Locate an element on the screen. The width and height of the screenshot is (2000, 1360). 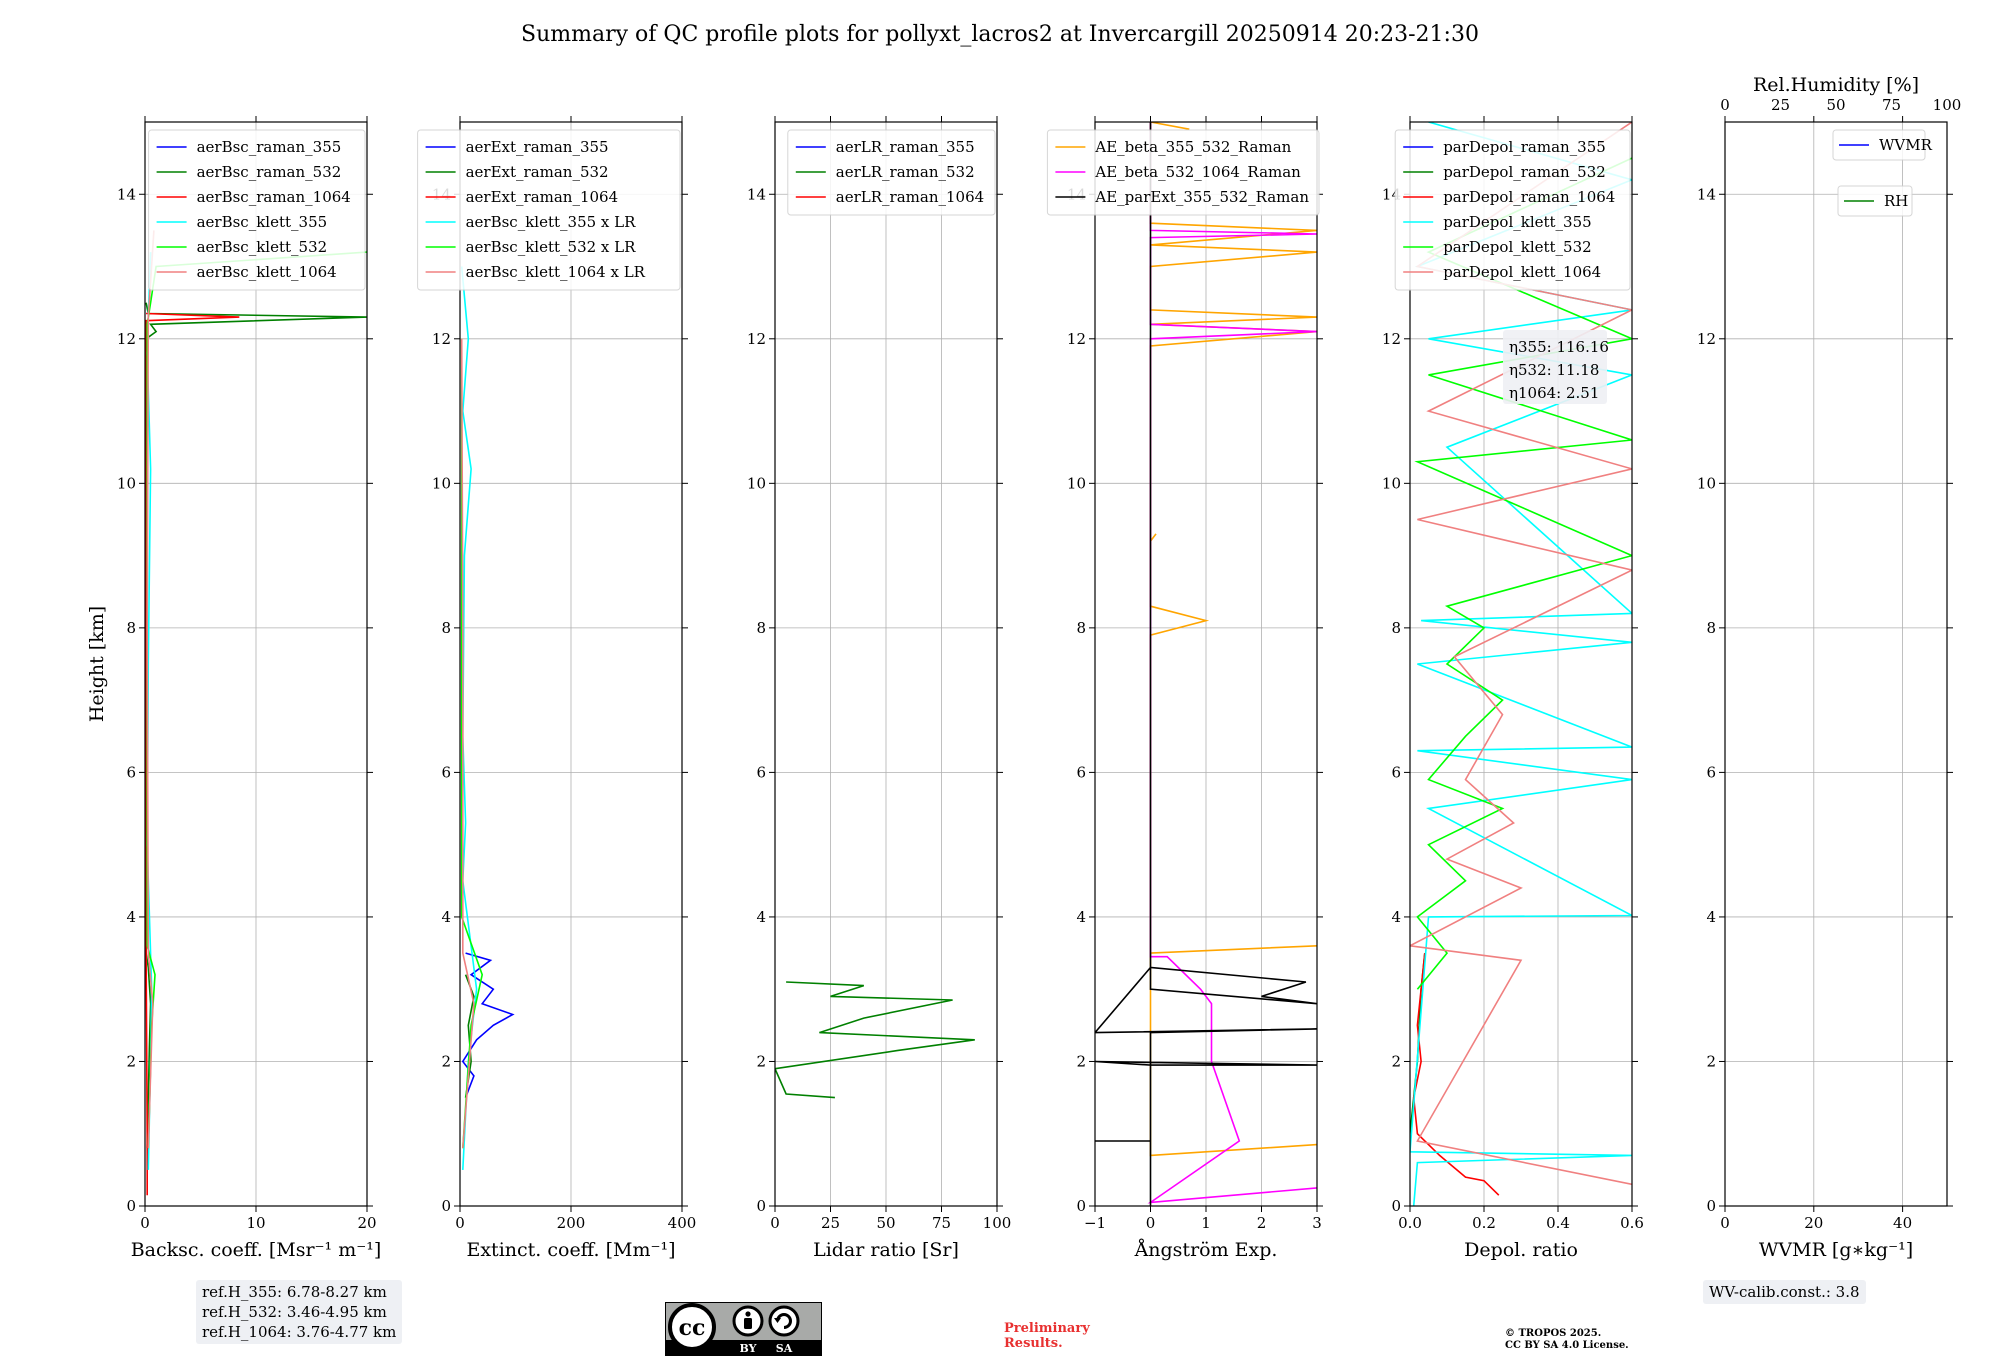
x-tick-label: 1 is located at coordinates (1206, 1223).